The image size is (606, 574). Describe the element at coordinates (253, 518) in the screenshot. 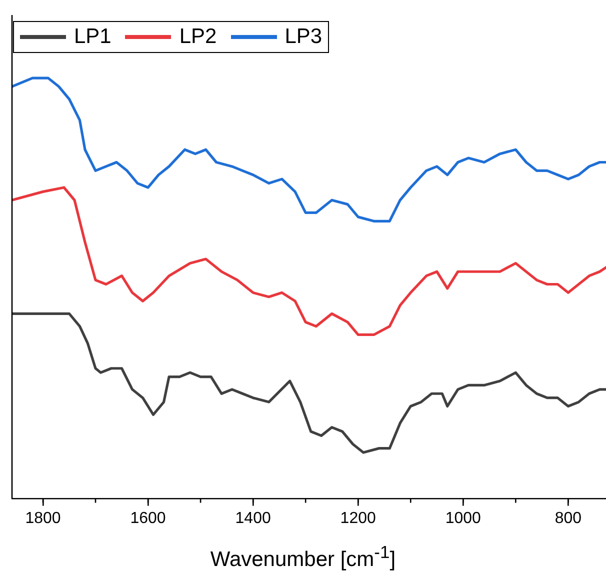

I see `x-tick-label: 1400` at that location.